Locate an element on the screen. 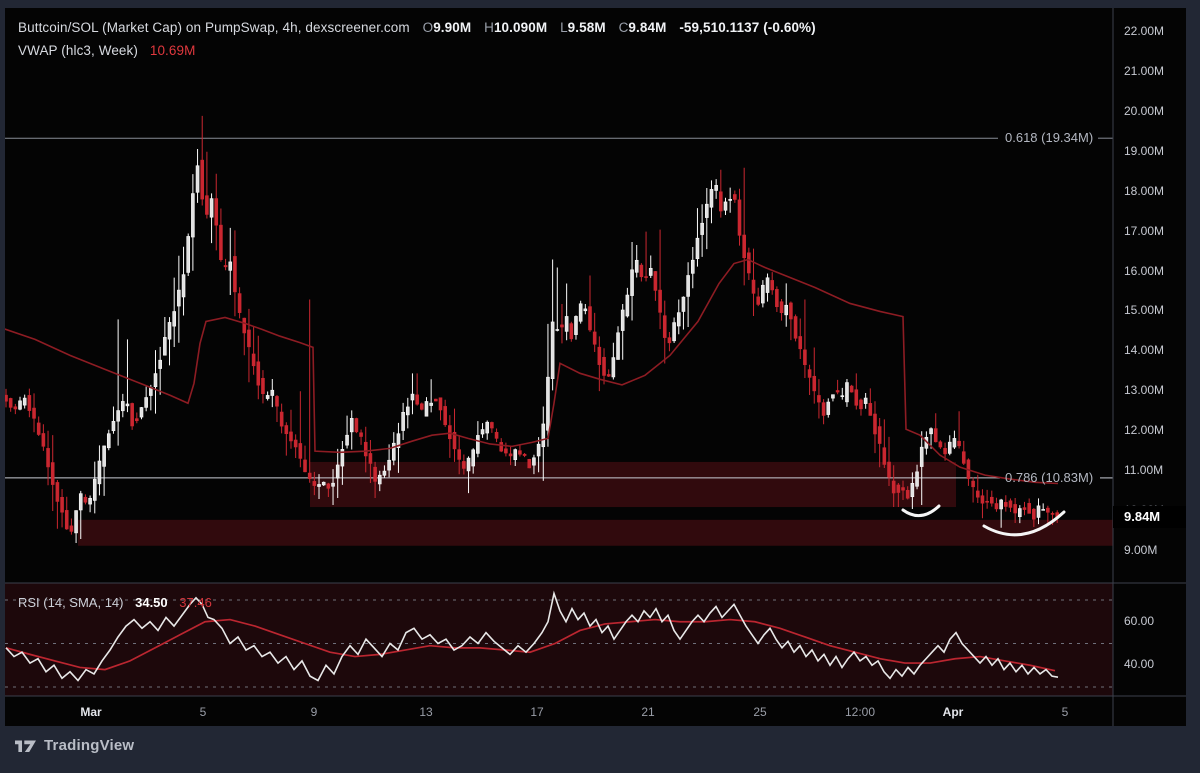  rsi-sma-line is located at coordinates (530, 645).